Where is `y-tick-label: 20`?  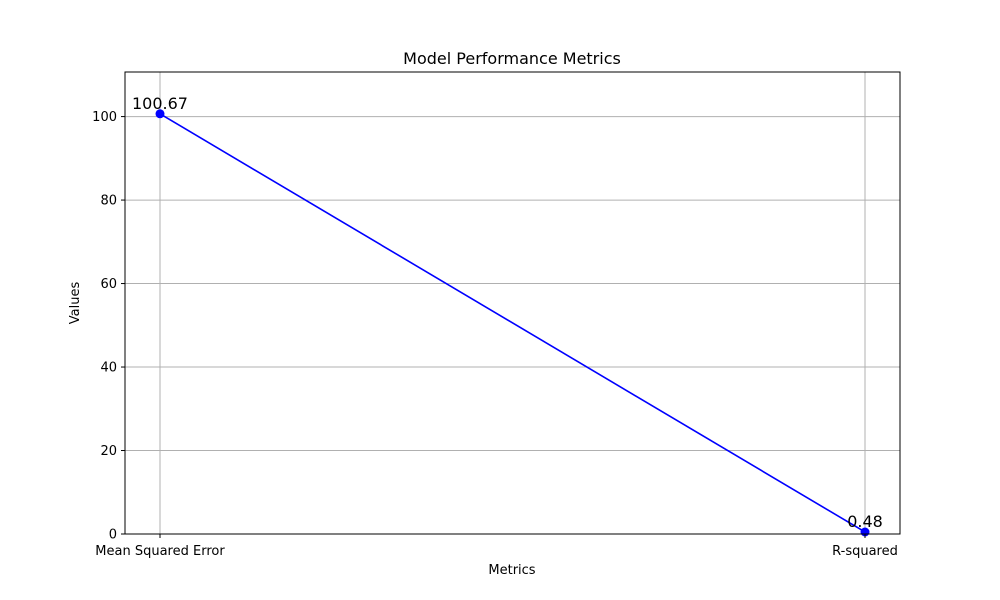
y-tick-label: 20 is located at coordinates (108, 451).